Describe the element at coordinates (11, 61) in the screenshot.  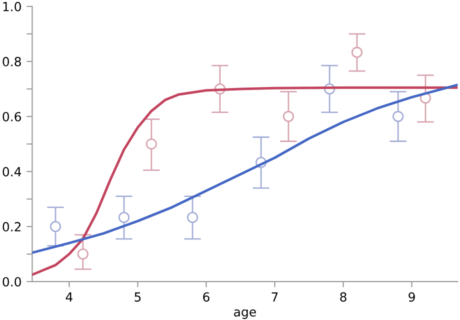
I see `y-tick-label: 0.8` at that location.